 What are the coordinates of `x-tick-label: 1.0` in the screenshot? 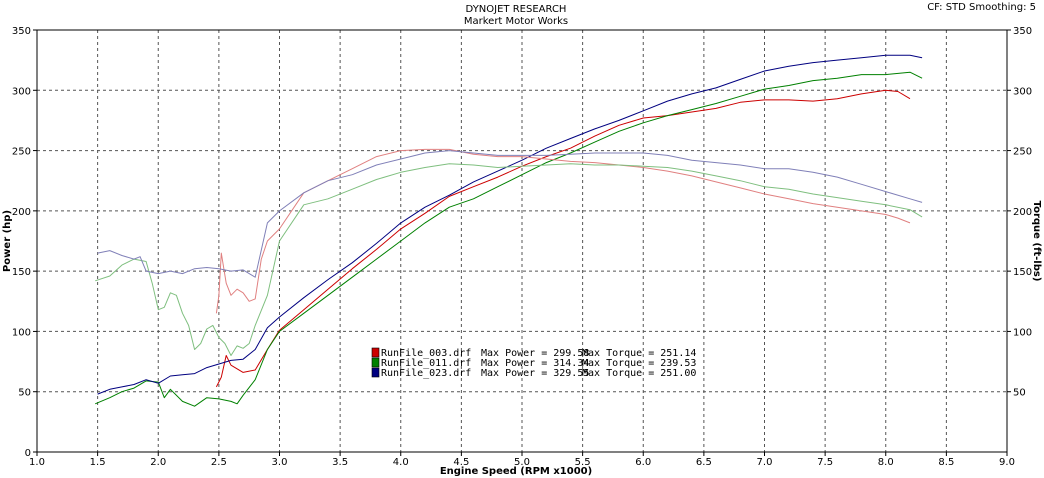 It's located at (37, 462).